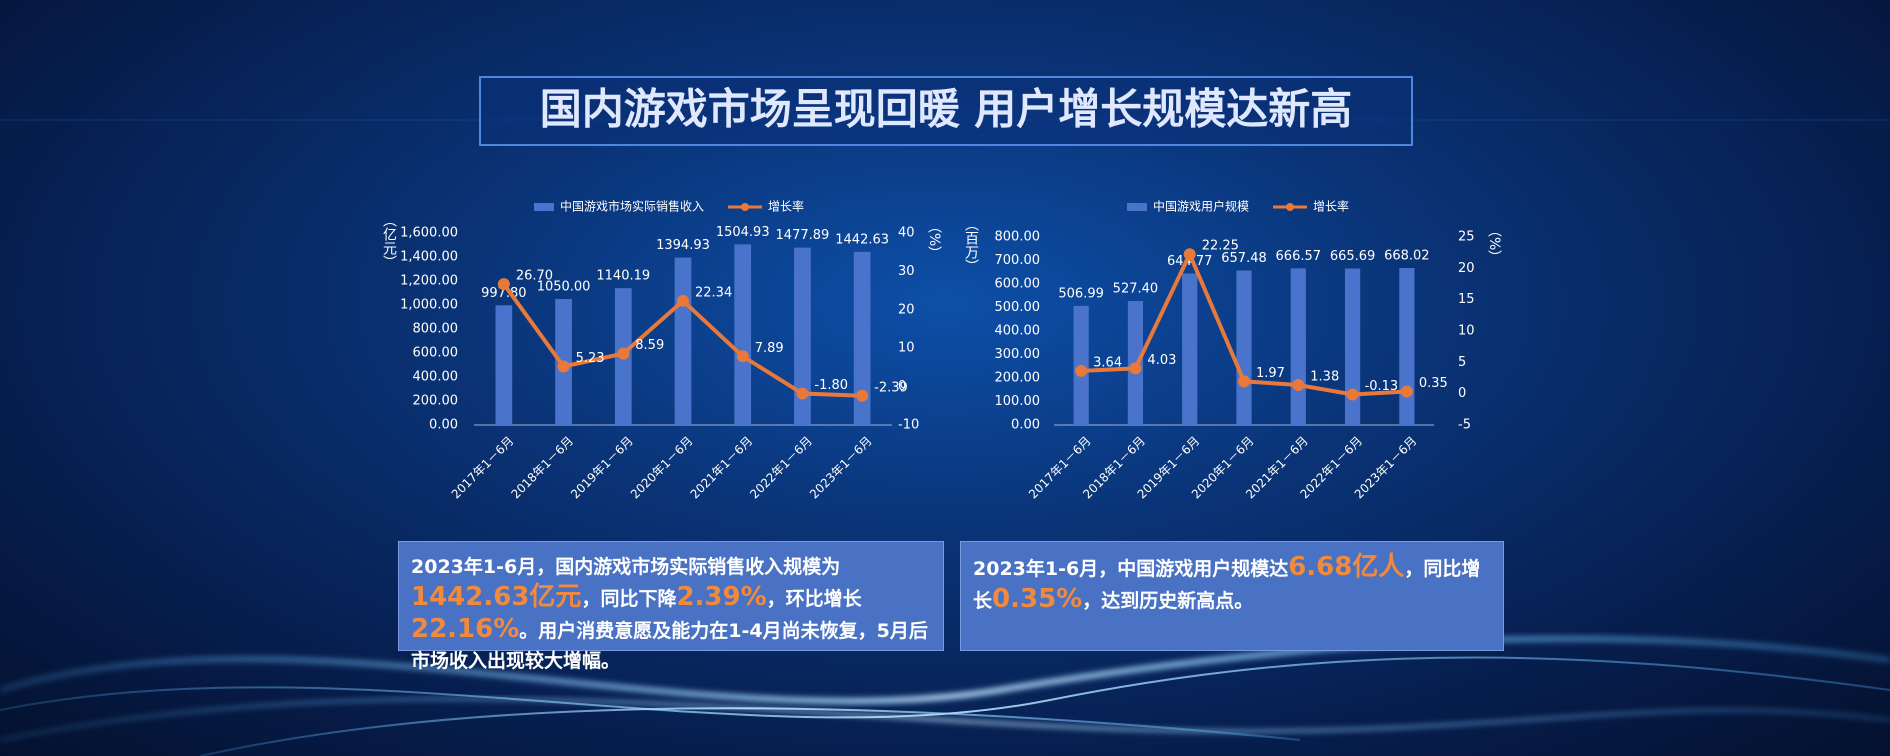  Describe the element at coordinates (1037, 599) in the screenshot. I see `note-highlight: 0.35%` at that location.